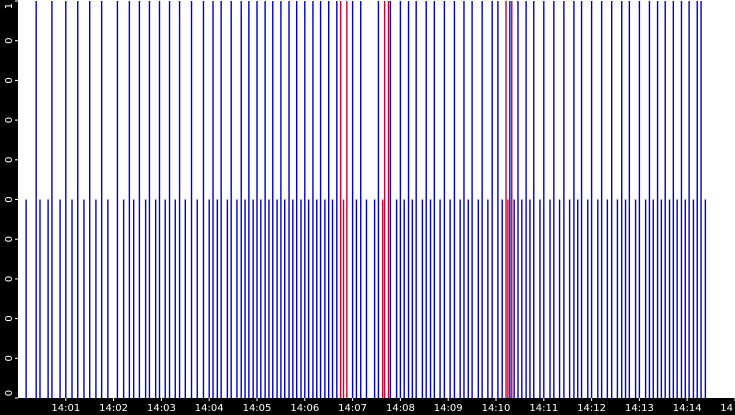 This screenshot has width=735, height=415. Describe the element at coordinates (543, 408) in the screenshot. I see `x-tick-label: 14:11` at that location.